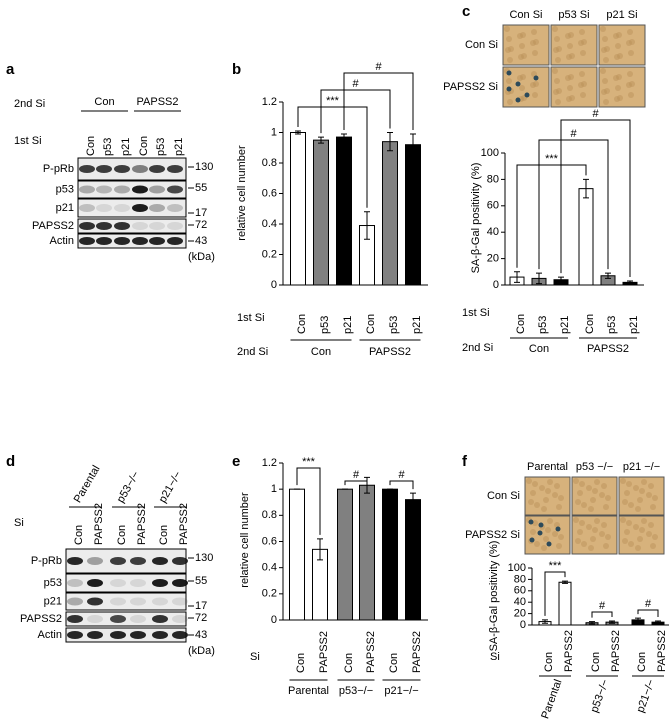 The height and width of the screenshot is (723, 669). I want to click on y-tick-label: 0.8, so click(269, 515).